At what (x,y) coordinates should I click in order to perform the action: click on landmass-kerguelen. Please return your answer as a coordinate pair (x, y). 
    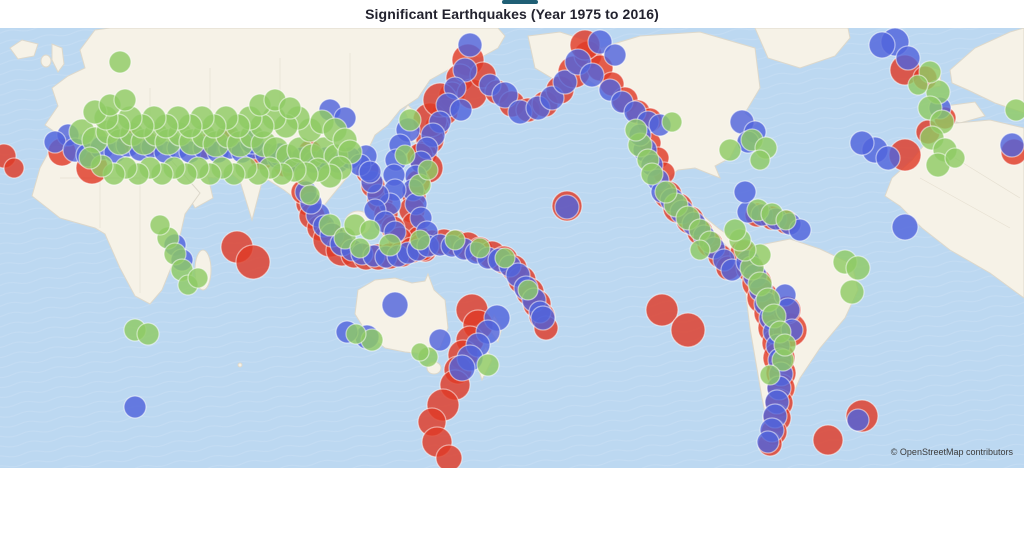
    Looking at the image, I should click on (240, 365).